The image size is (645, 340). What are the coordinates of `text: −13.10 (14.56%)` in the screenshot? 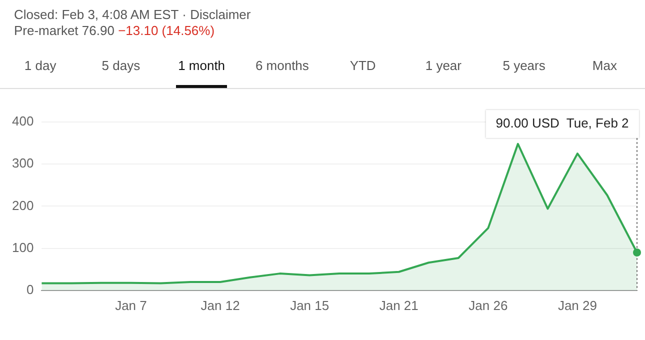 It's located at (166, 30).